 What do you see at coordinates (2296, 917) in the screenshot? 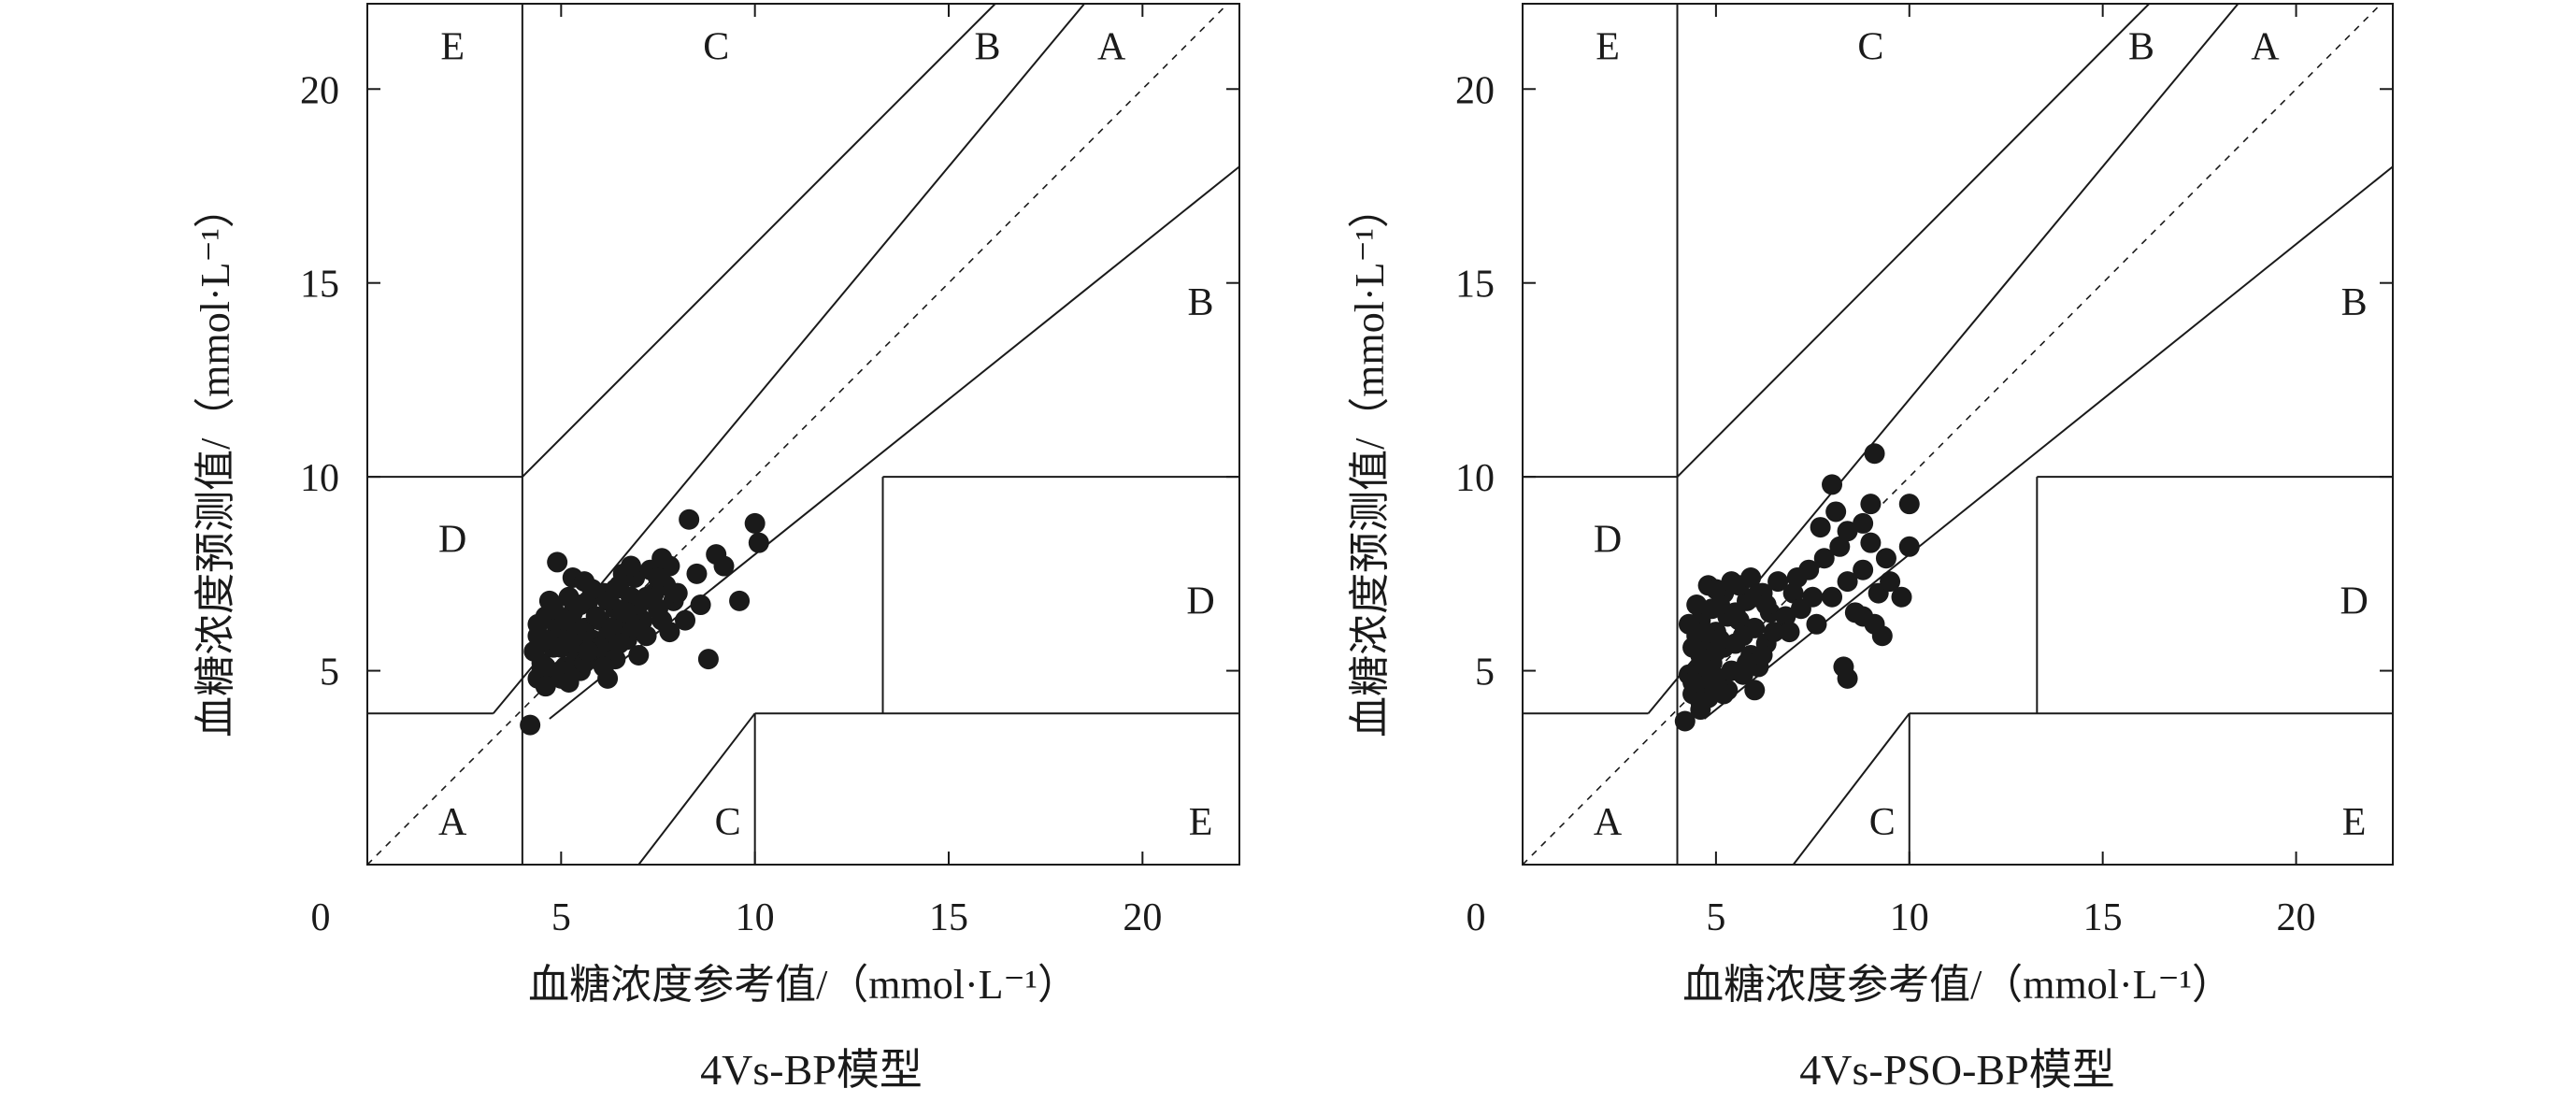
I see `x-tick-label: 20` at bounding box center [2296, 917].